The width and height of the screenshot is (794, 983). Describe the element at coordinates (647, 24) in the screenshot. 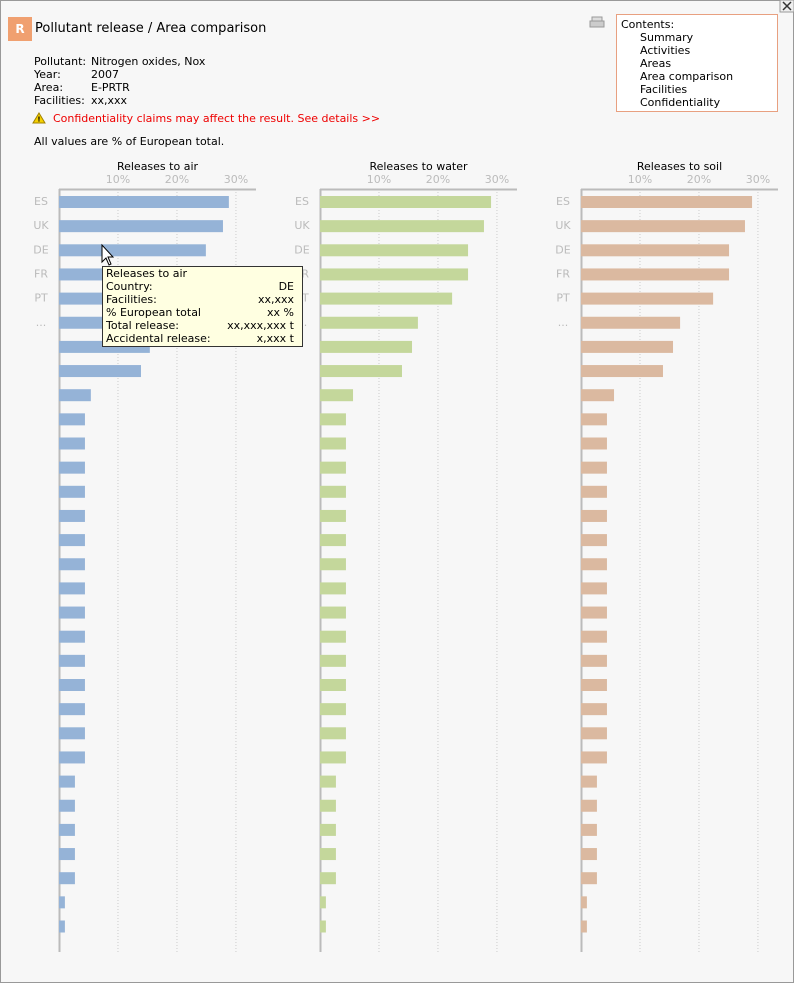

I see `contents-title: Contents:` at that location.